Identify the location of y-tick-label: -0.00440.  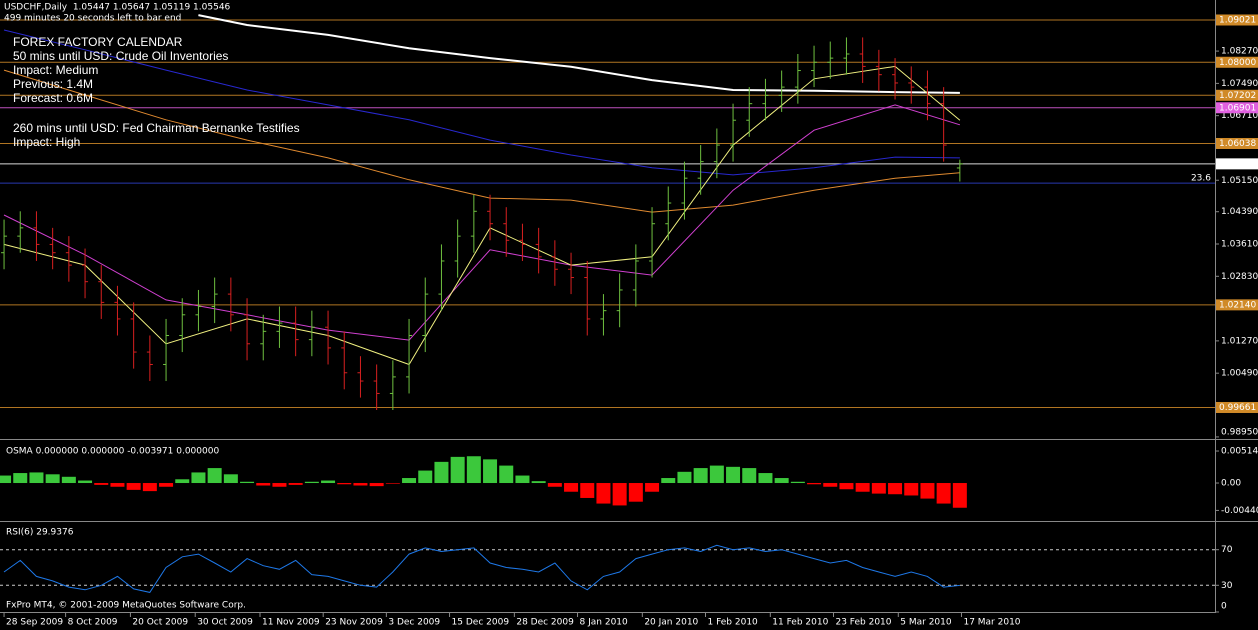
(1239, 511).